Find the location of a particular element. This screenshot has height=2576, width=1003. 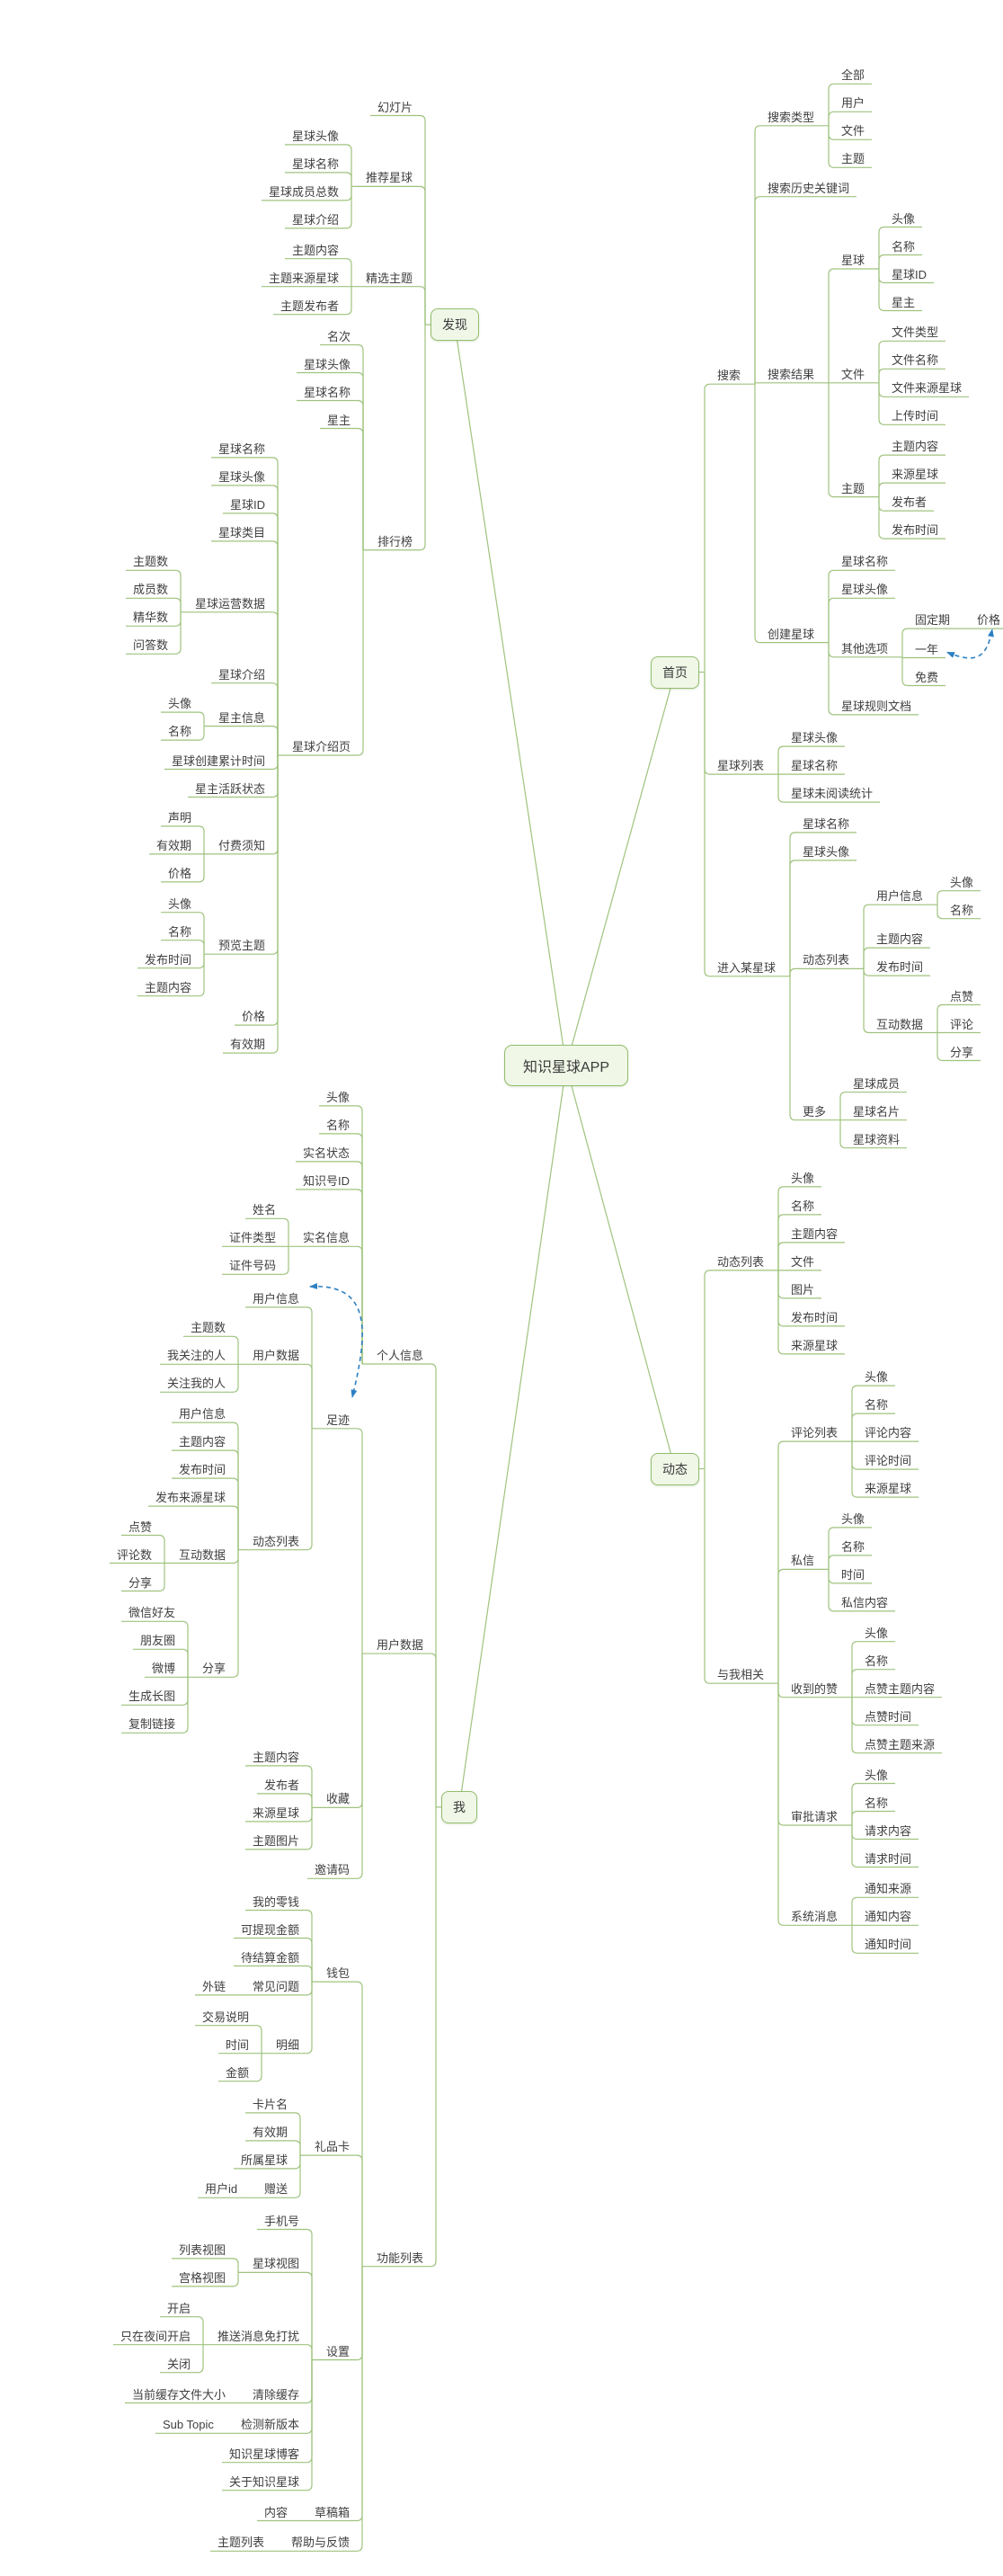

mindmap-topic: 星球名片 is located at coordinates (877, 1111).